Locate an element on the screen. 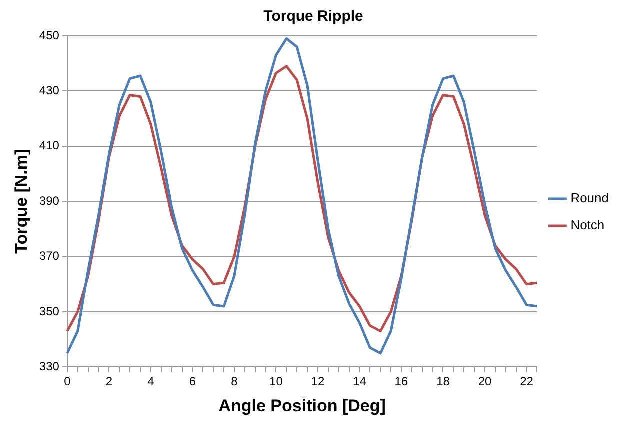  y-tick-label: 430 is located at coordinates (49, 91).